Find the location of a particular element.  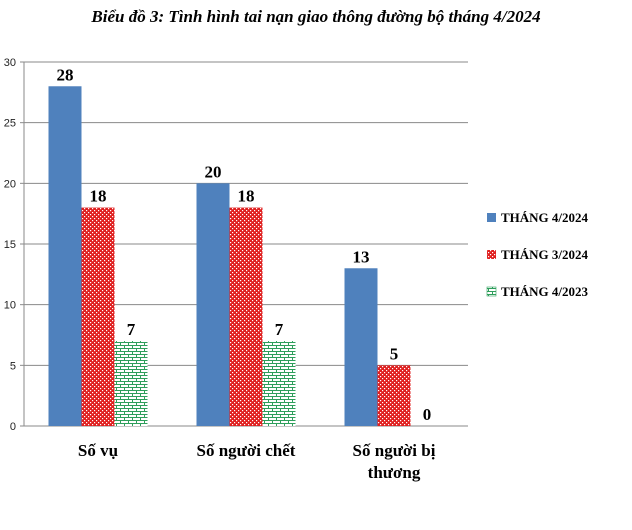

data-label: 13 is located at coordinates (361, 256).